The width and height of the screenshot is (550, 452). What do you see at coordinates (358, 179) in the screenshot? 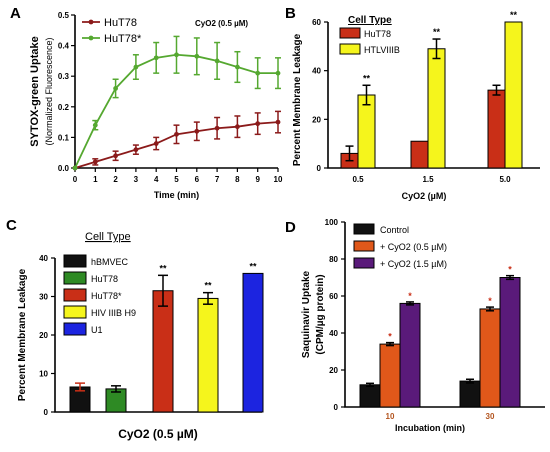
I see `b-xtick-label: 0.5` at bounding box center [358, 179].